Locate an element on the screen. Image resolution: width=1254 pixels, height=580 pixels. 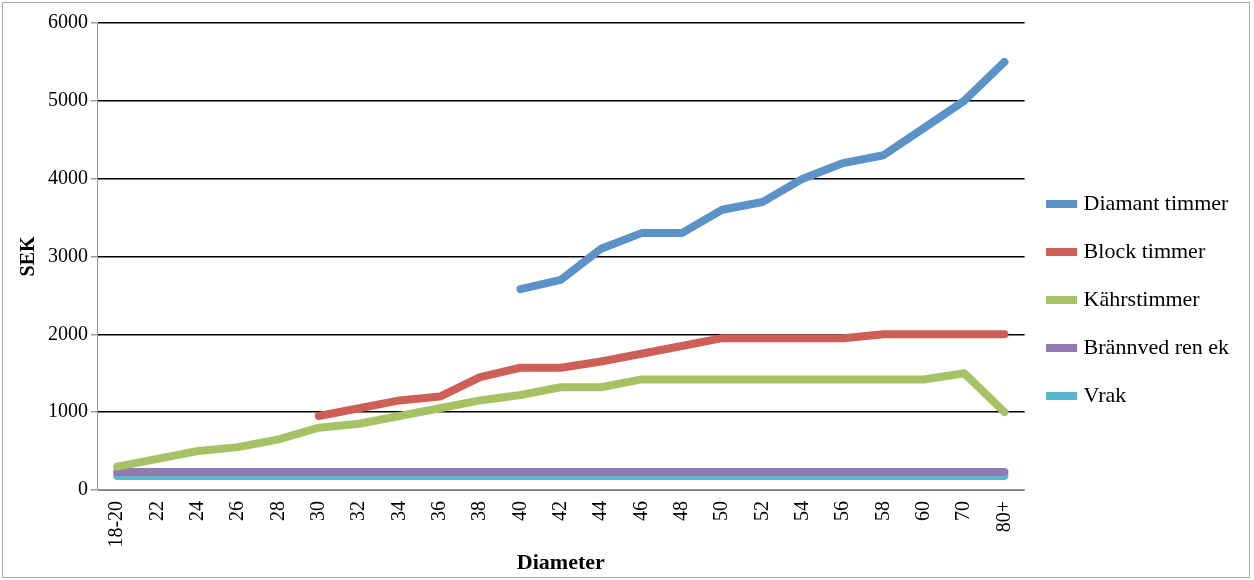
x-tick-label: 32 is located at coordinates (357, 510).